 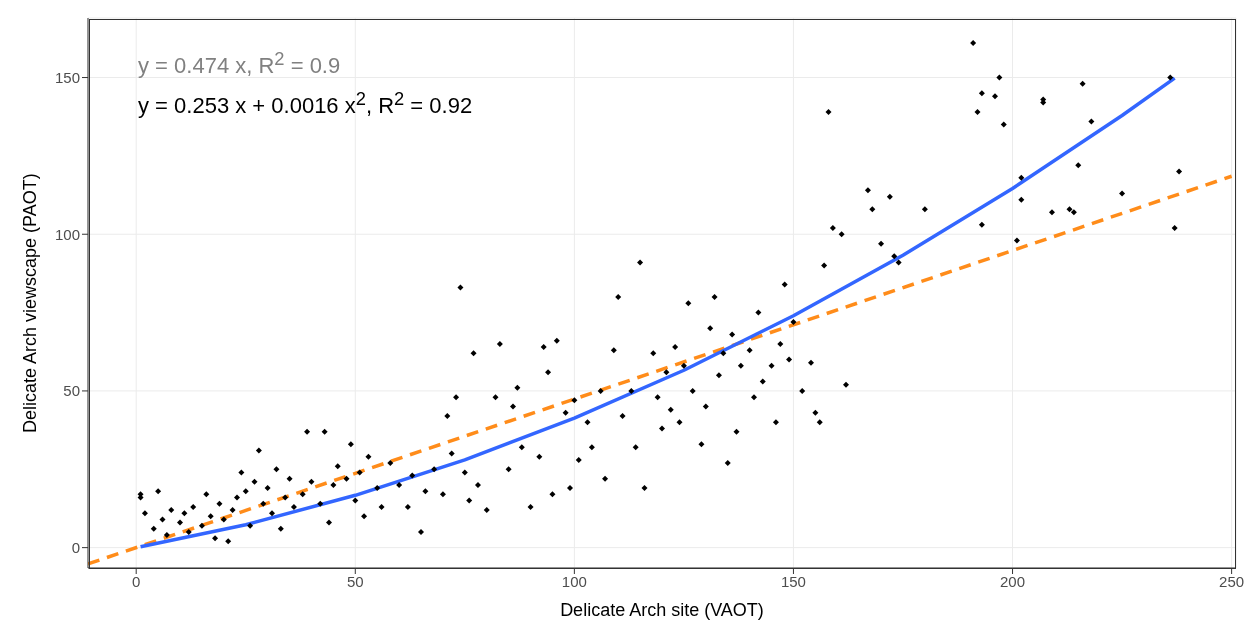 I want to click on x-tick-label: 150, so click(x=793, y=581).